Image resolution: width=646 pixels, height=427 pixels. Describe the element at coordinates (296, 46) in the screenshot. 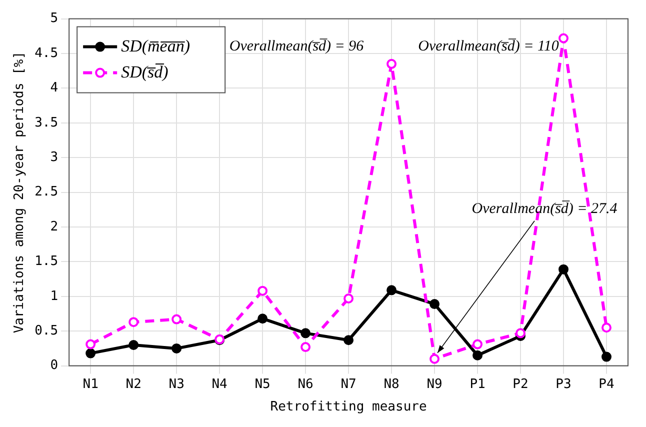

I see `annotation: Overallmean(s̅d̅) = 96` at that location.